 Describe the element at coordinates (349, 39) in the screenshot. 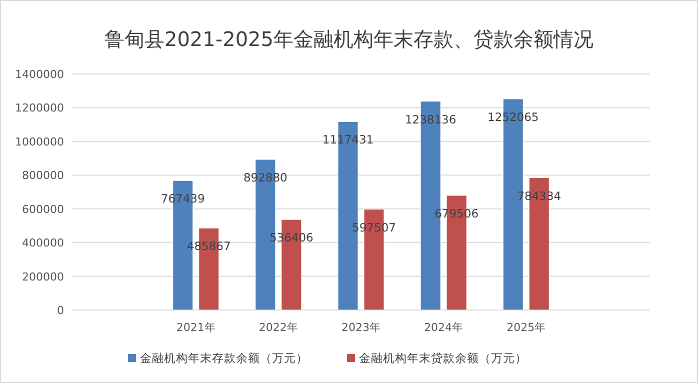

I see `chart-title: 鲁甸县2021-2025年金融机构年末存款、贷款余额情况` at that location.